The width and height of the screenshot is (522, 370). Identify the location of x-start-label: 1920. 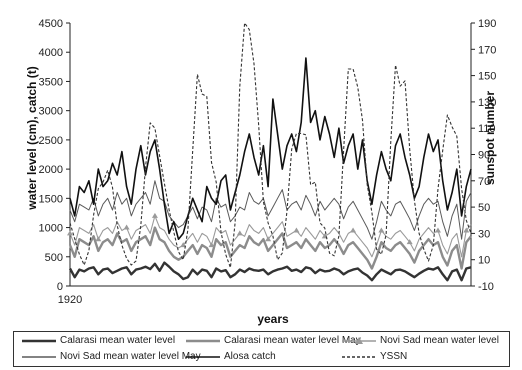
(70, 300).